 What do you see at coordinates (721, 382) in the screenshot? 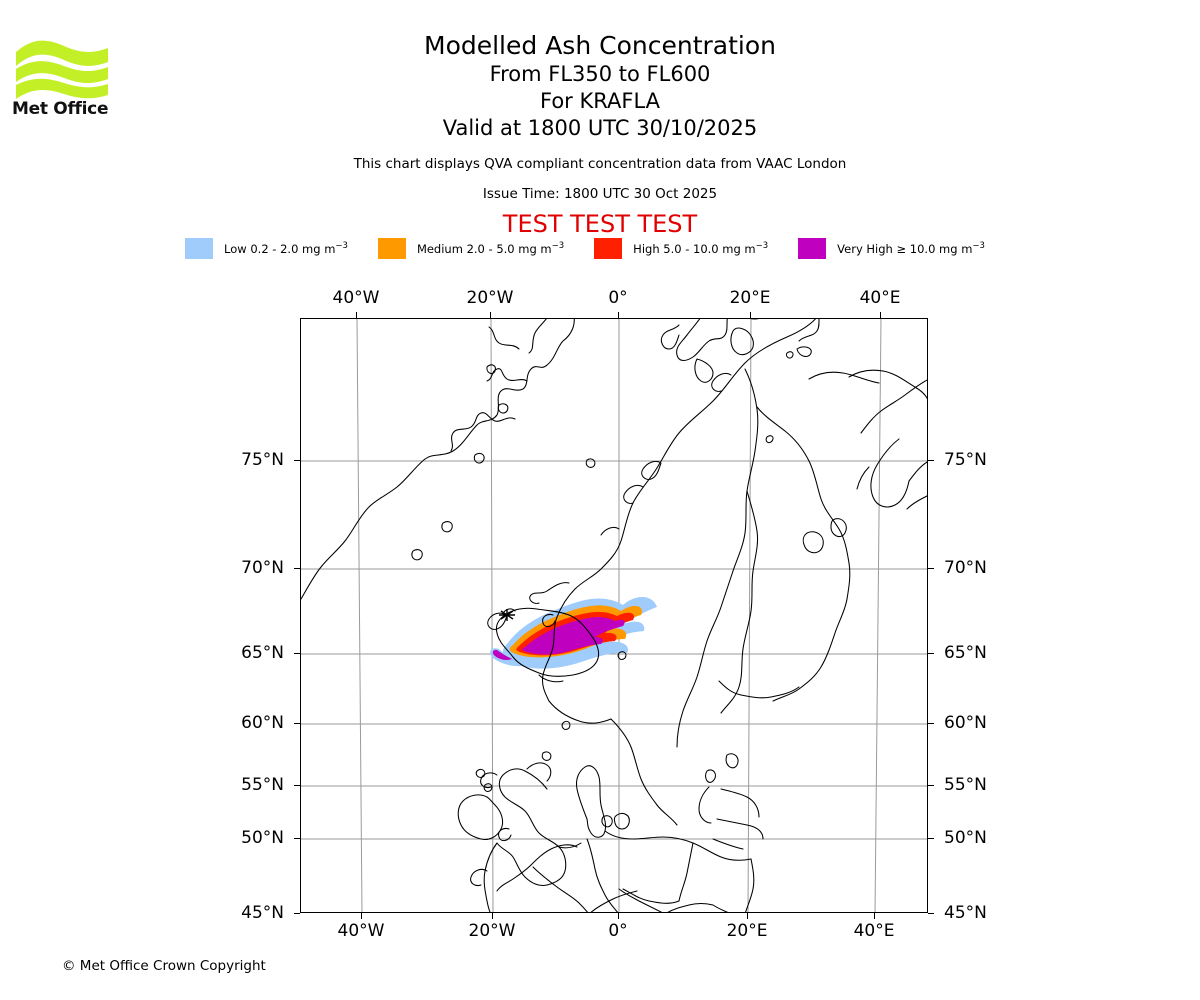
I see `coast-norway-islets` at bounding box center [721, 382].